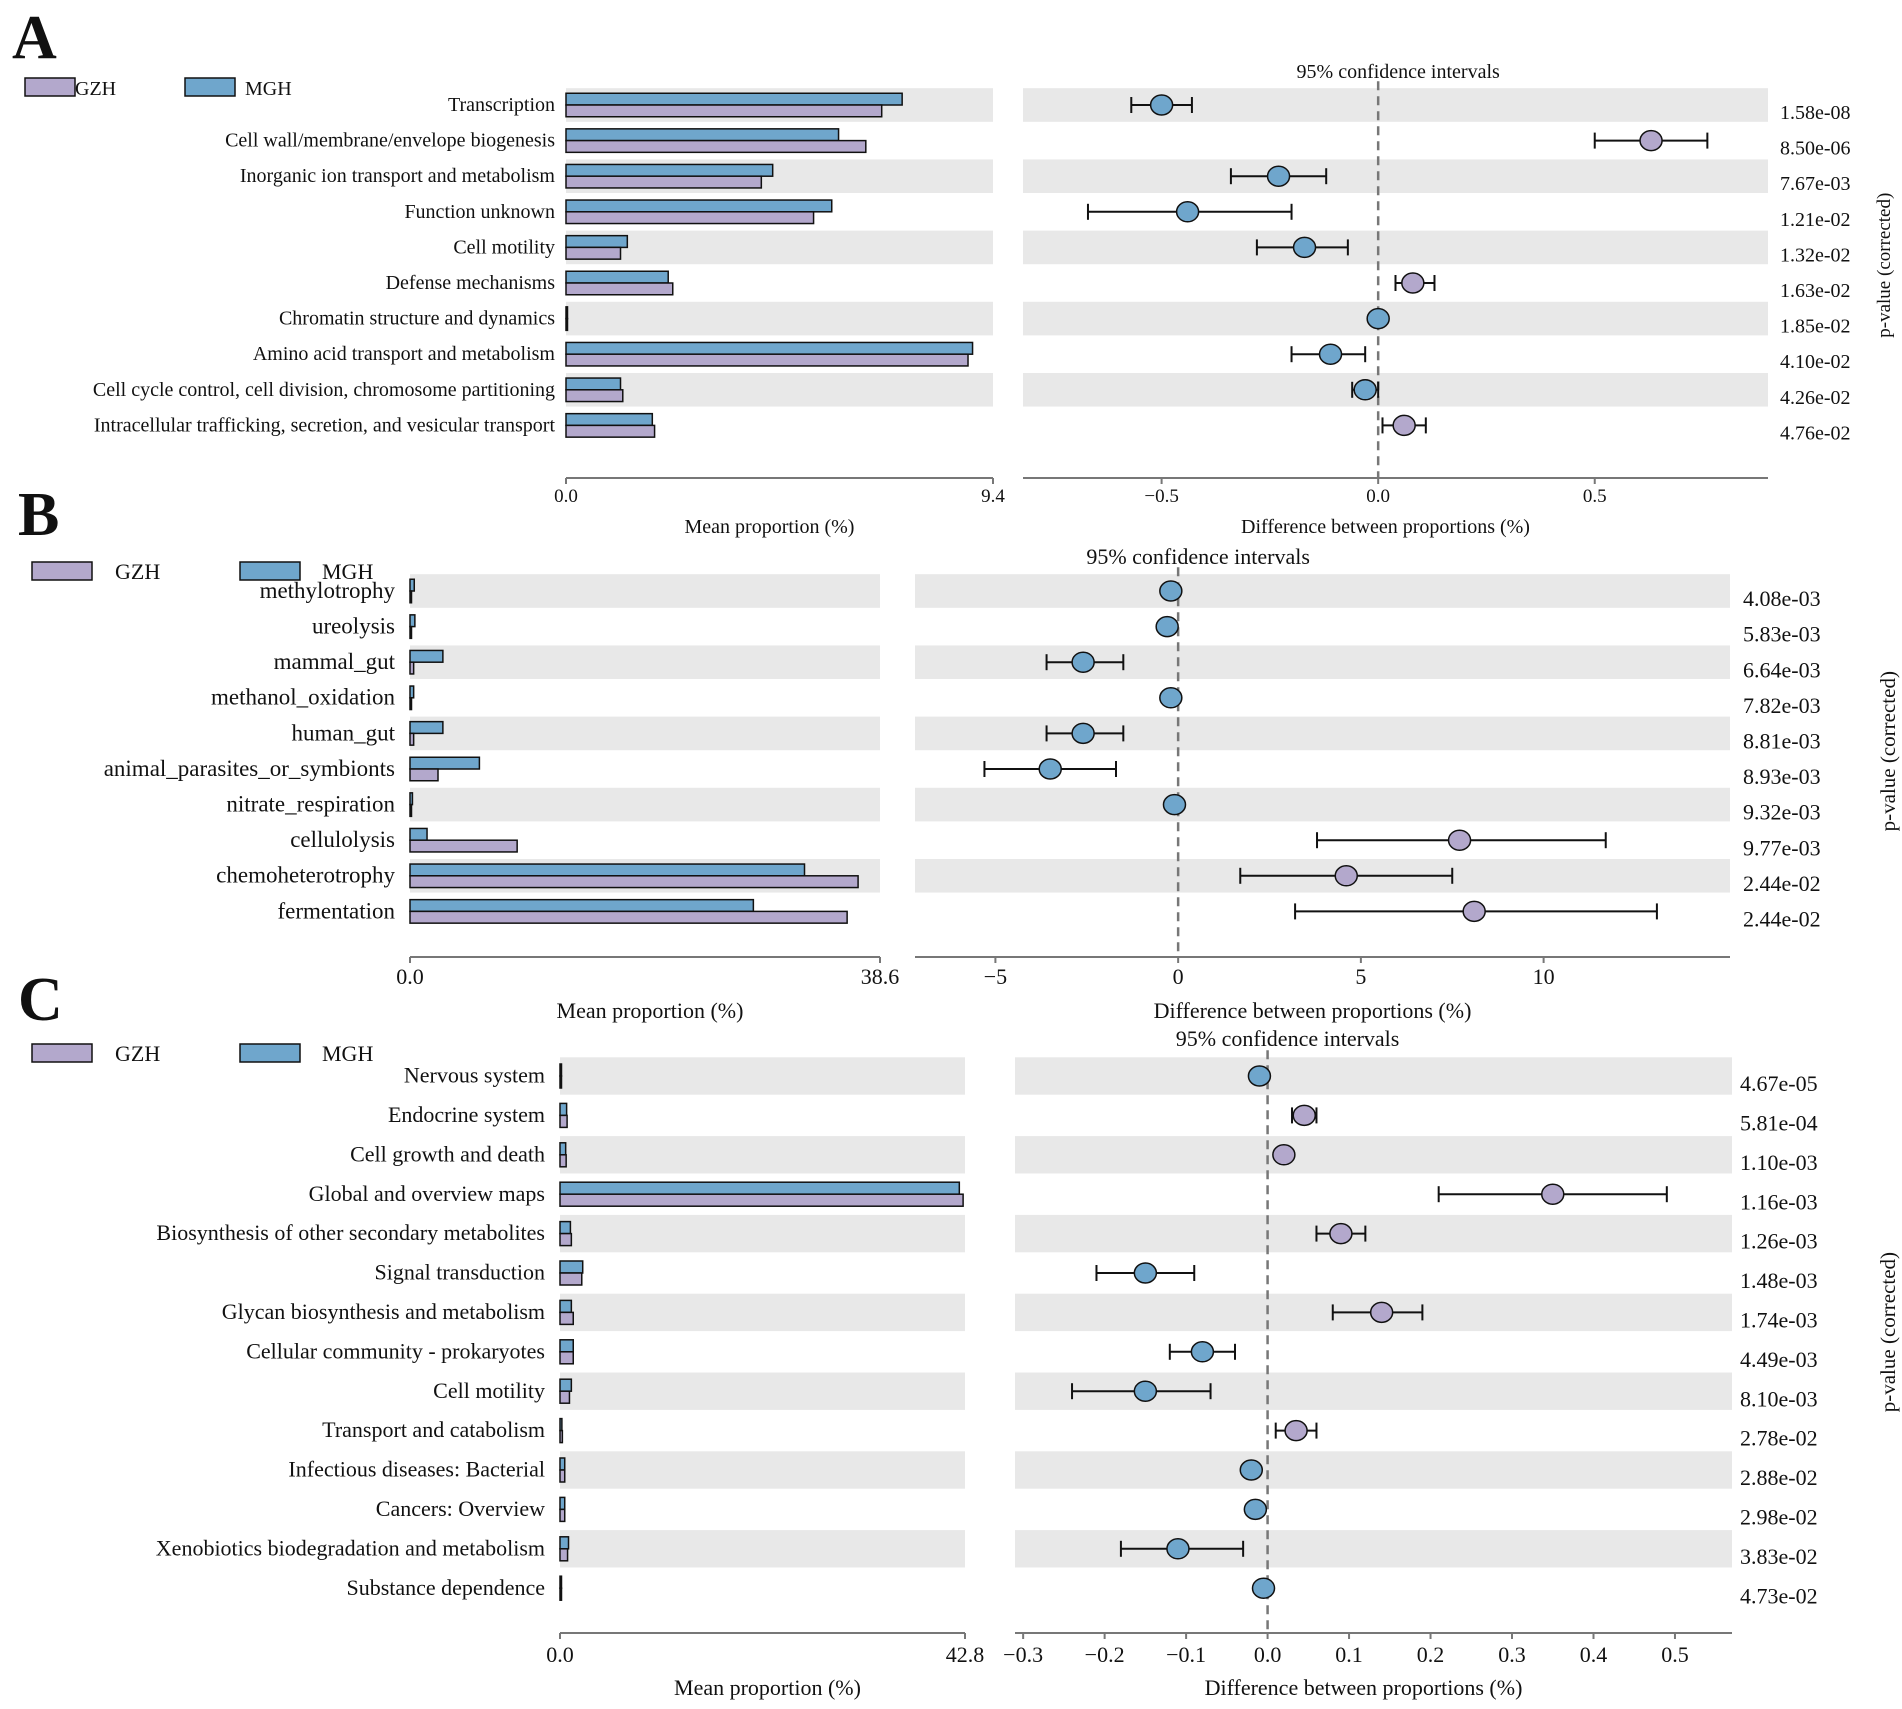  Describe the element at coordinates (404, 354) in the screenshot. I see `category-label: Amino acid transport and metabolism` at that location.